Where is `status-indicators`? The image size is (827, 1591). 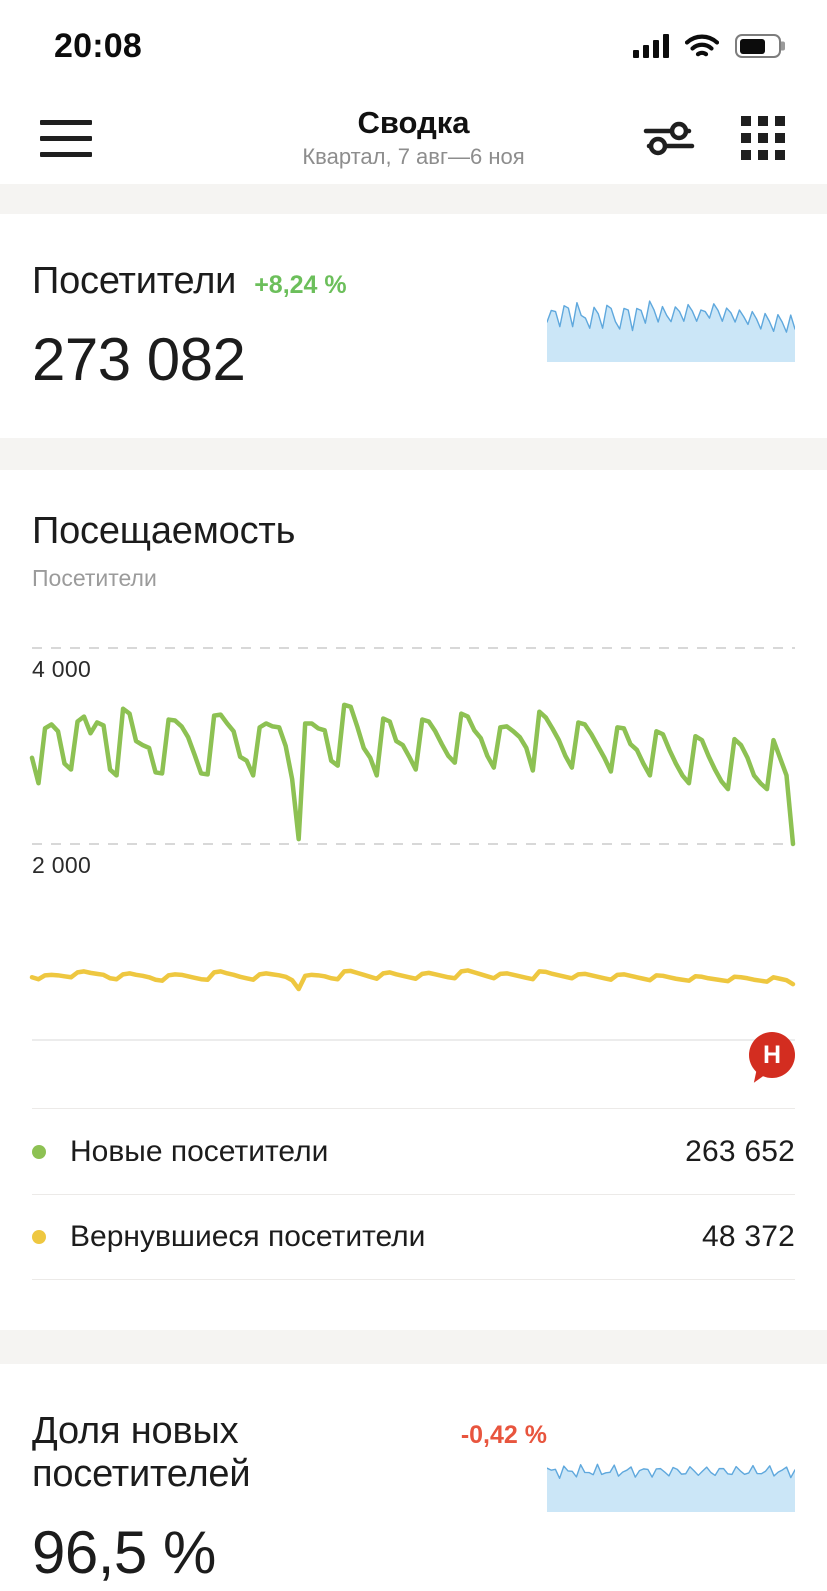
status-indicators is located at coordinates (707, 46).